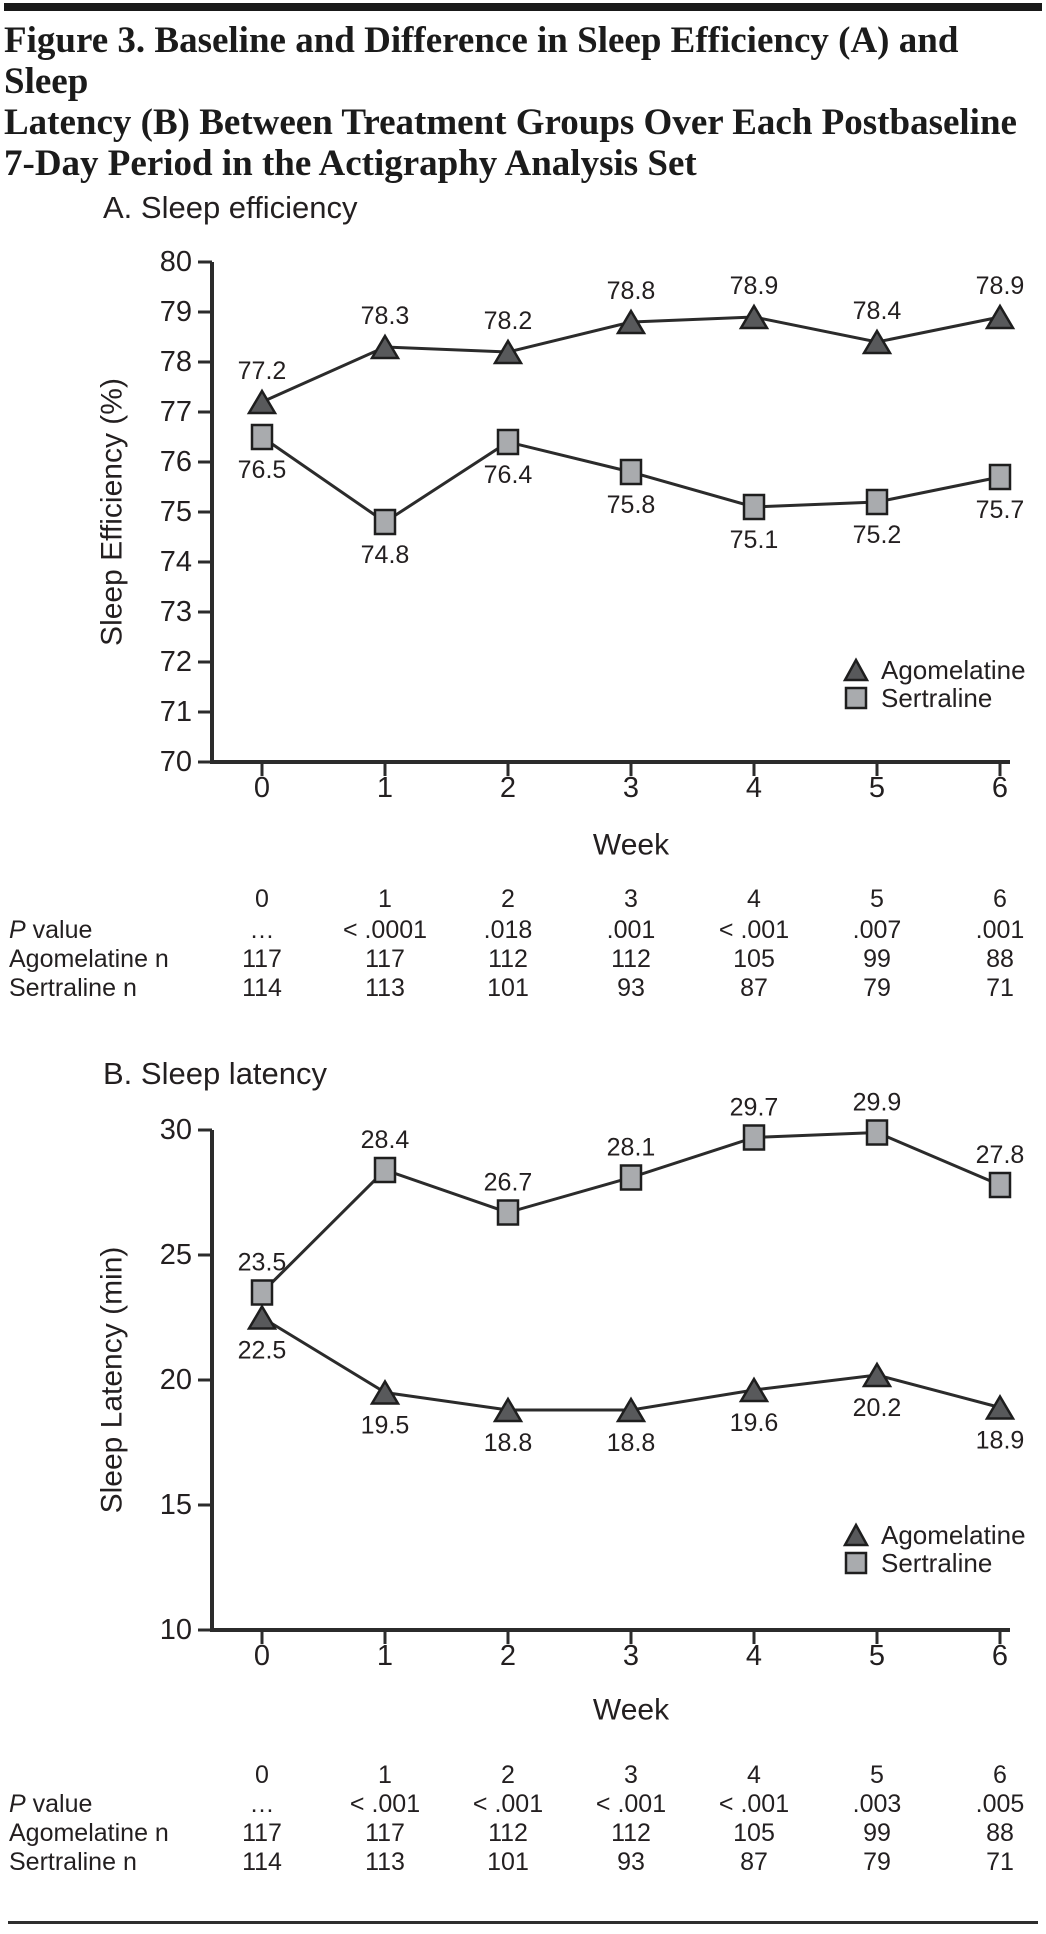 The image size is (1046, 1934). I want to click on table-cell: .003, so click(877, 1804).